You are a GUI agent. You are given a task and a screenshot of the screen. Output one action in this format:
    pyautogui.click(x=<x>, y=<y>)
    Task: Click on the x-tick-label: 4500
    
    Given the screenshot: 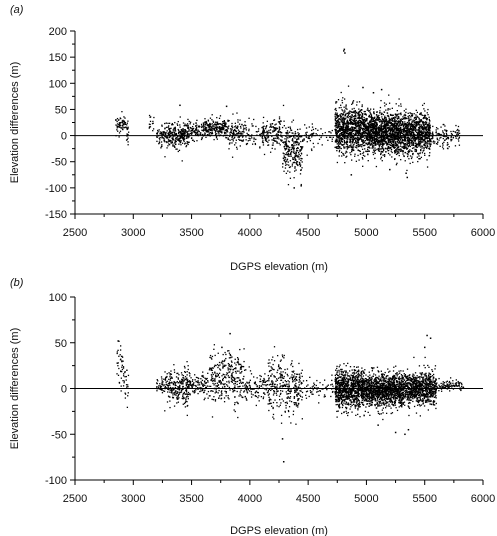 What is the action you would take?
    pyautogui.click(x=308, y=233)
    